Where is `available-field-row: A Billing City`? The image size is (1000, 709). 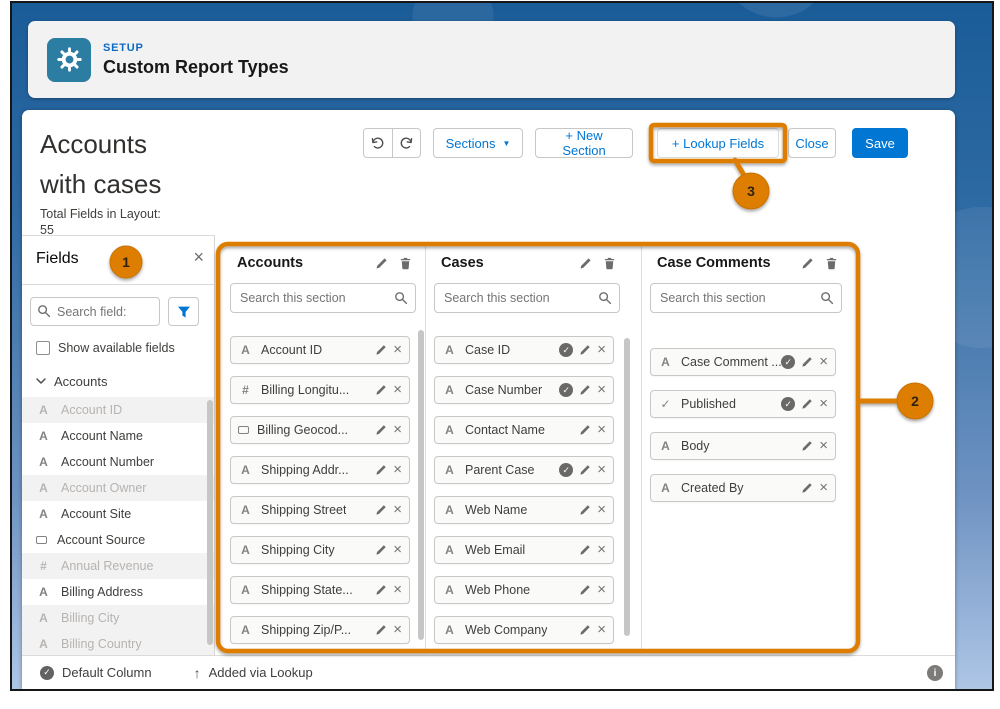 available-field-row: A Billing City is located at coordinates (118, 618).